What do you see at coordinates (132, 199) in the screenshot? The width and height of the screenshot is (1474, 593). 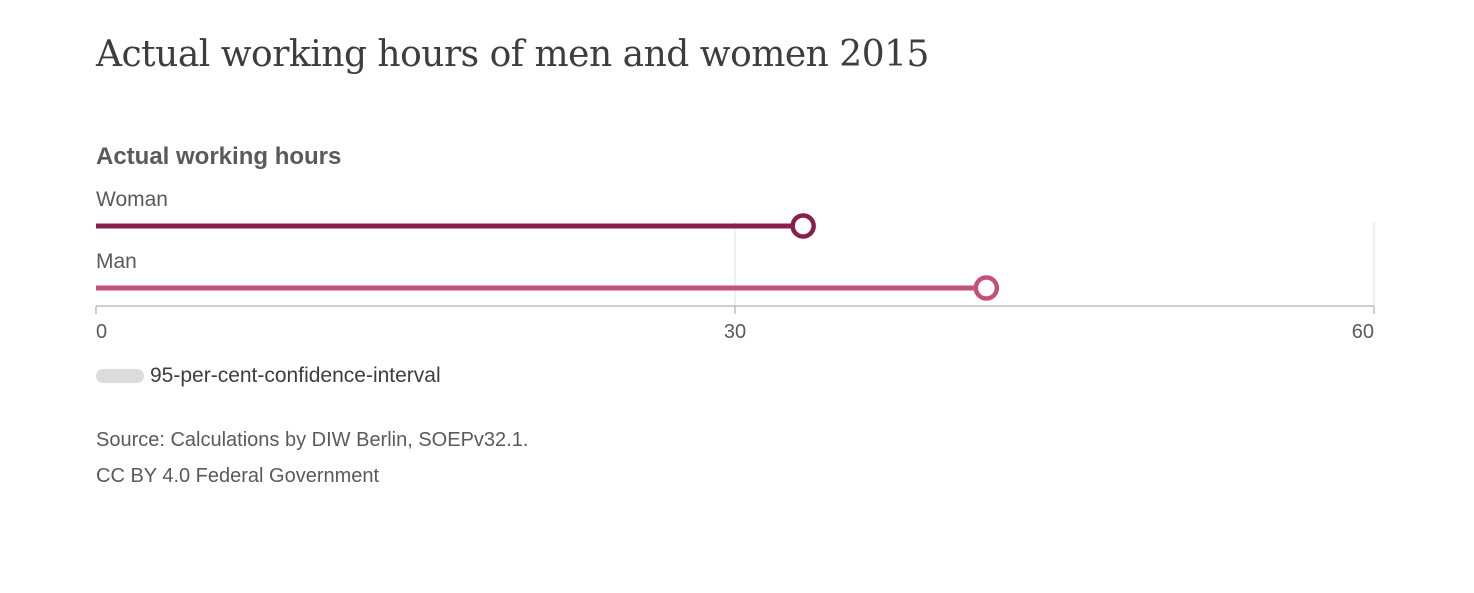 I see `category-label: Woman` at bounding box center [132, 199].